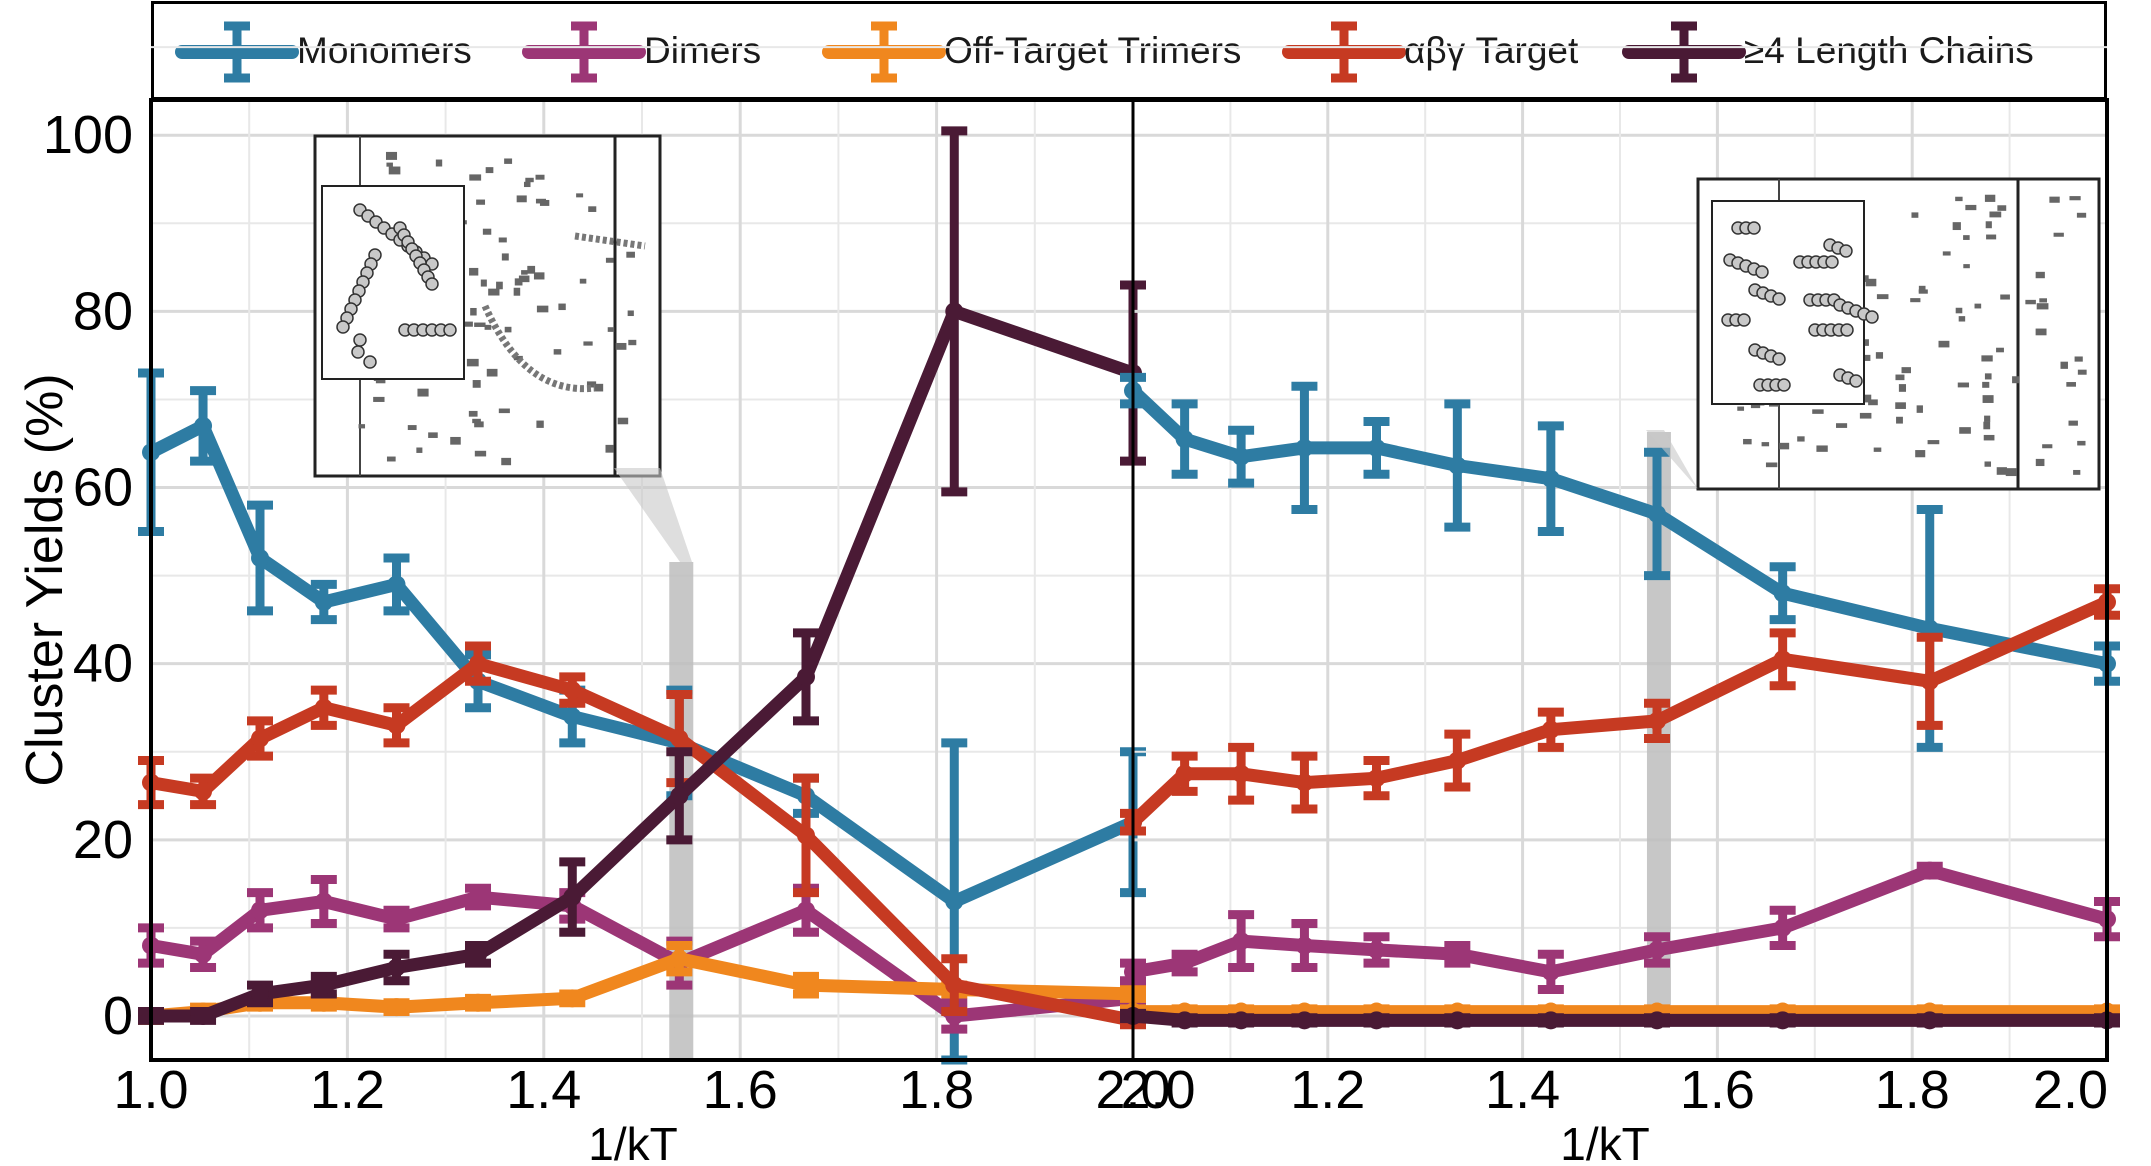 This screenshot has height=1166, width=2151. What do you see at coordinates (936, 1090) in the screenshot?
I see `x-tick-label-left: 1.8` at bounding box center [936, 1090].